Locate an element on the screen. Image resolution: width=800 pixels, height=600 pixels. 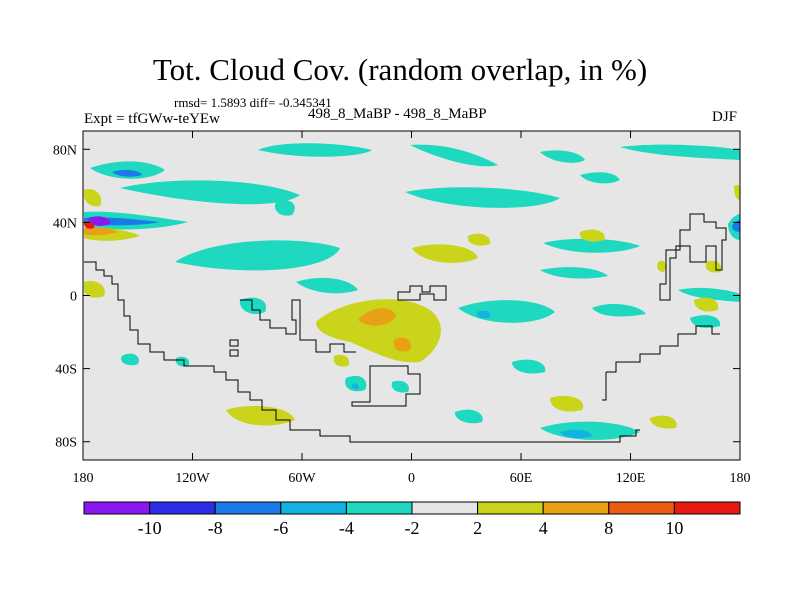
stats-label: rmsd= 1.5893 diff= -0.345341 is located at coordinates (253, 102).